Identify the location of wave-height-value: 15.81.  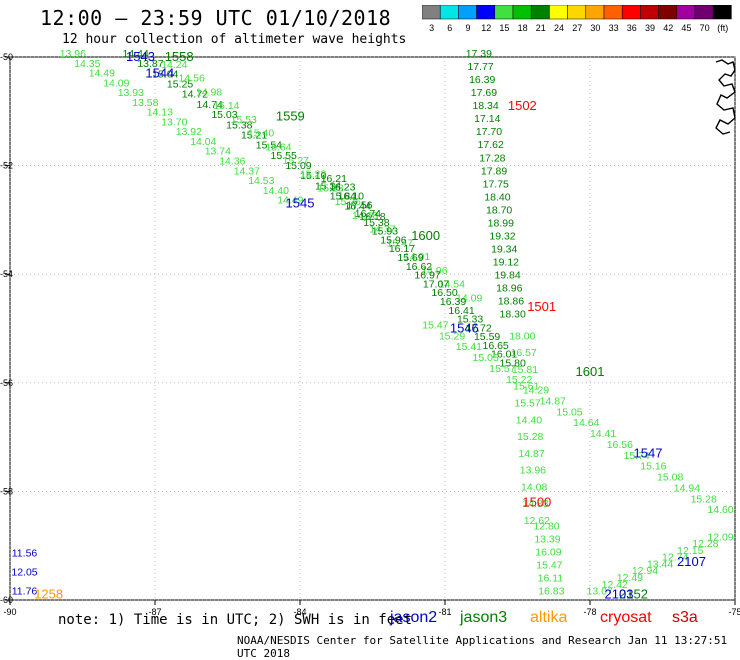
(525, 370).